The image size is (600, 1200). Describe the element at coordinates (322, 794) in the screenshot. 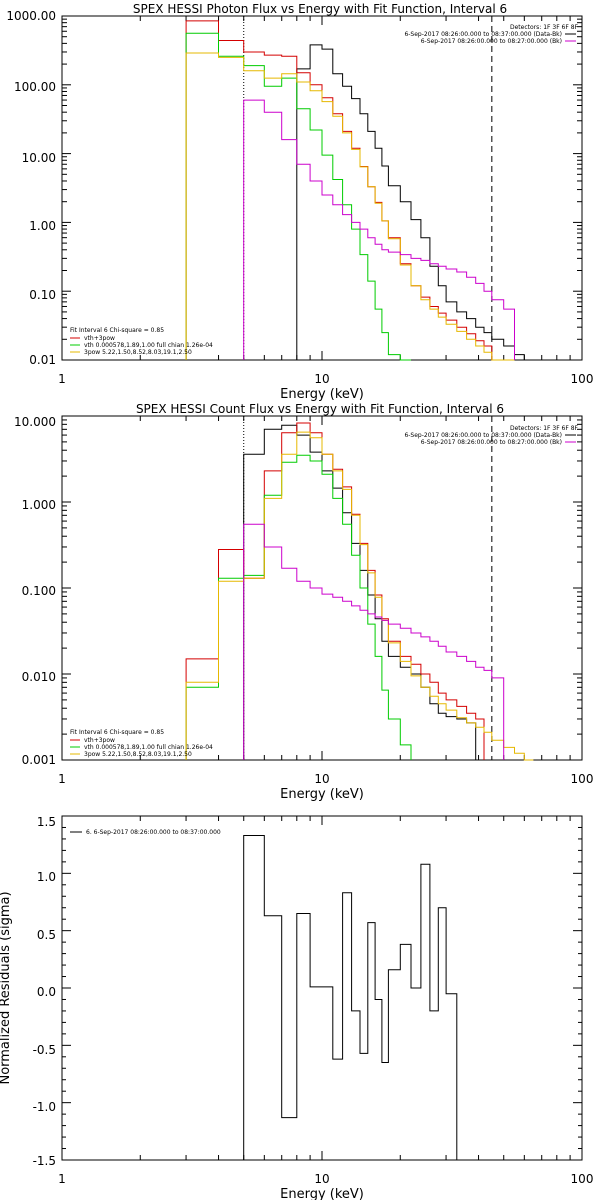

I see `count-x-axis-label: Energy (keV)` at that location.